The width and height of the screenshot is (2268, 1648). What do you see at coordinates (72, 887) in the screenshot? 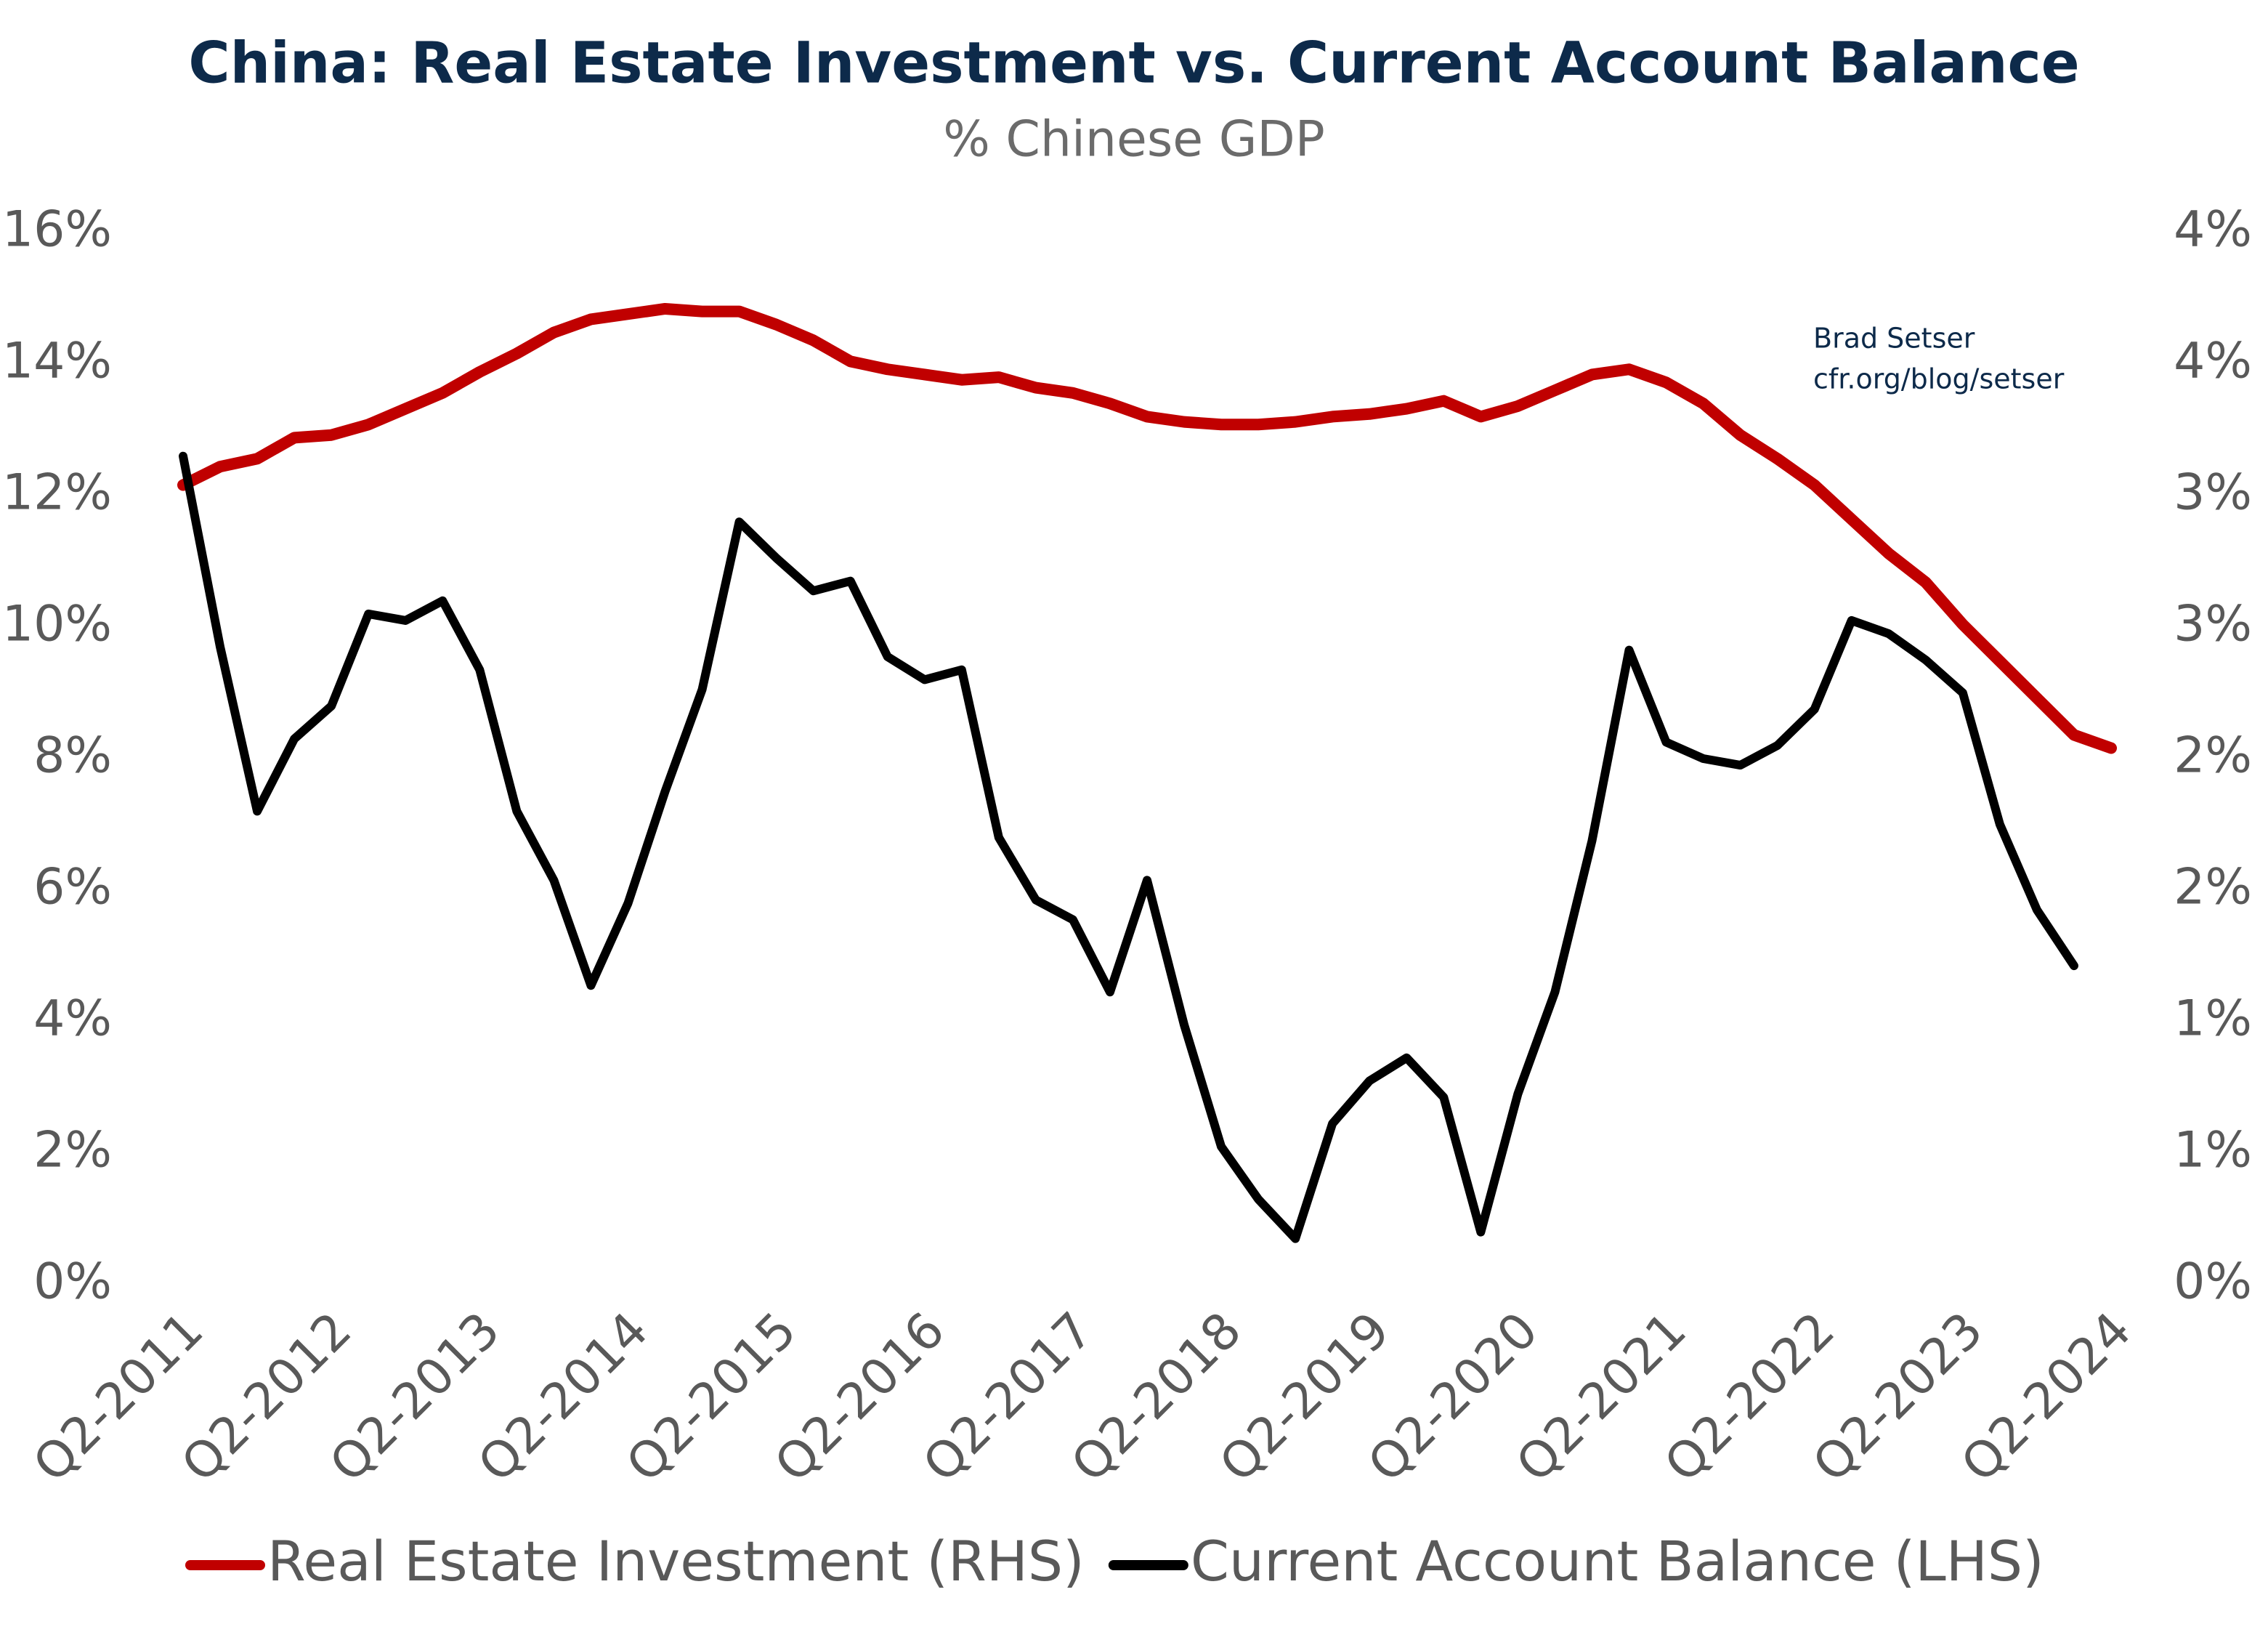
I see `y-tick-label: 6%` at bounding box center [72, 887].